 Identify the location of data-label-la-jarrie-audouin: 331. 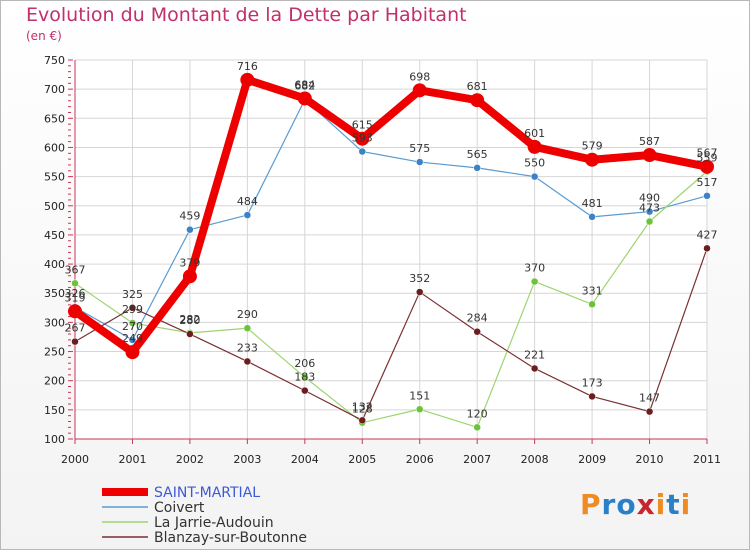
(592, 290).